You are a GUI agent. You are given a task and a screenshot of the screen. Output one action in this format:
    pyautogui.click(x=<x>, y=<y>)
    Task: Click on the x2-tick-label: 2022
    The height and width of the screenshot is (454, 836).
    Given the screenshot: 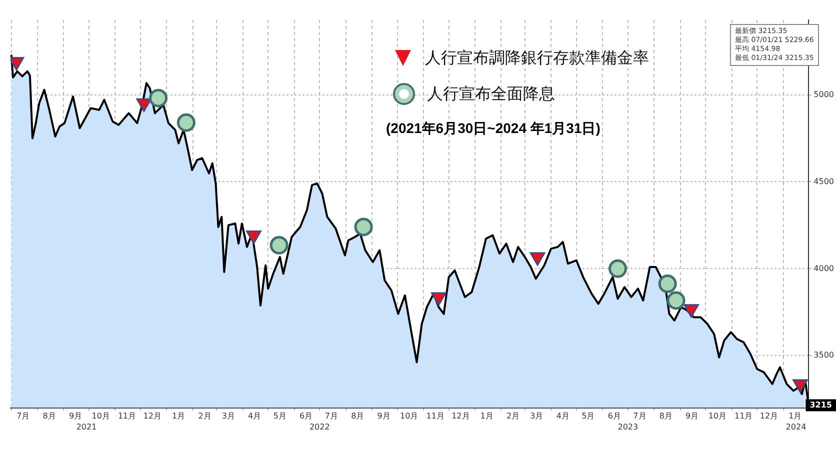 What is the action you would take?
    pyautogui.click(x=319, y=427)
    